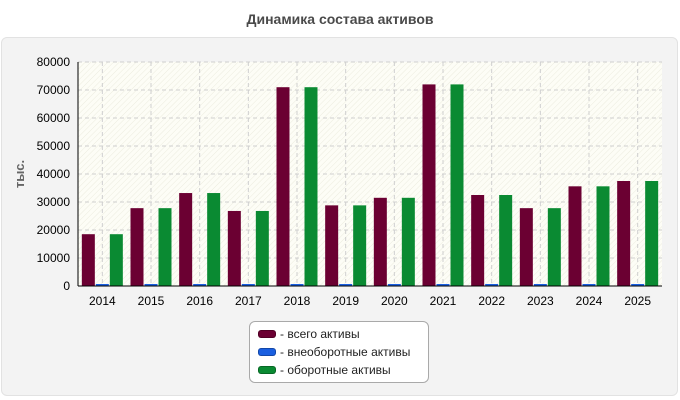 Image resolution: width=680 pixels, height=400 pixels. What do you see at coordinates (345, 301) in the screenshot?
I see `x-tick-label: 2019` at bounding box center [345, 301].